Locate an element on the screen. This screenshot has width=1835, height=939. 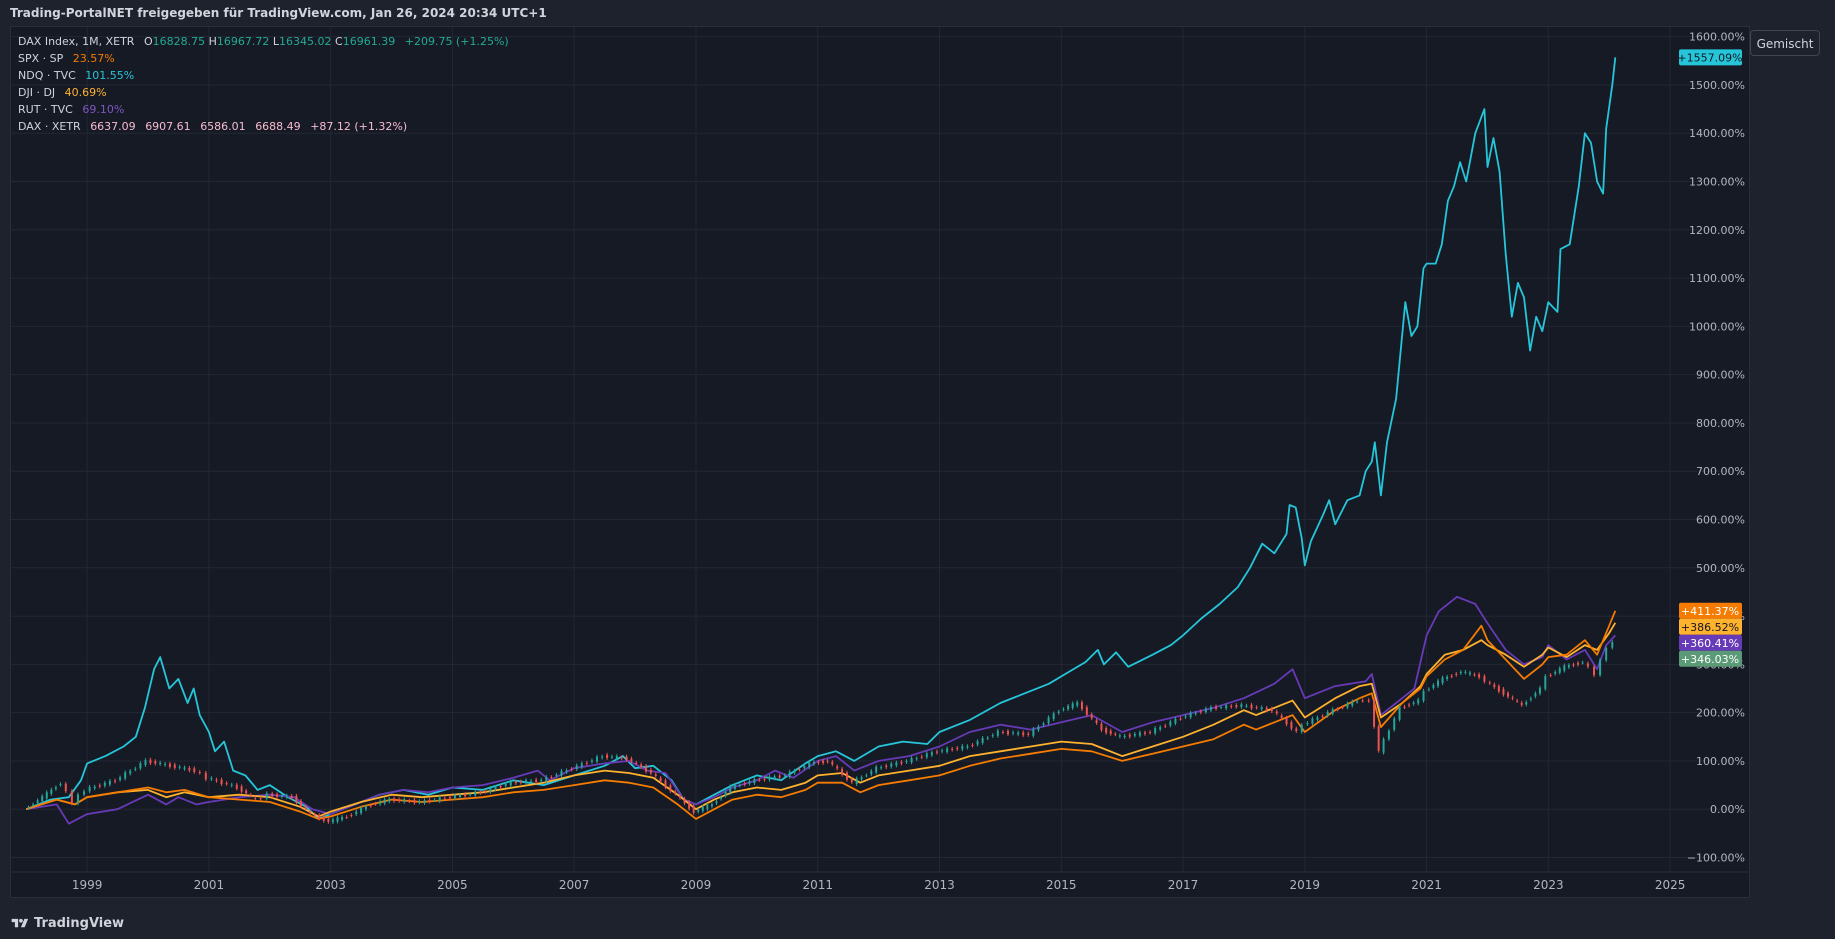
legend-main-symbol: DAX Index, 1M, XETR is located at coordinates (76, 41).